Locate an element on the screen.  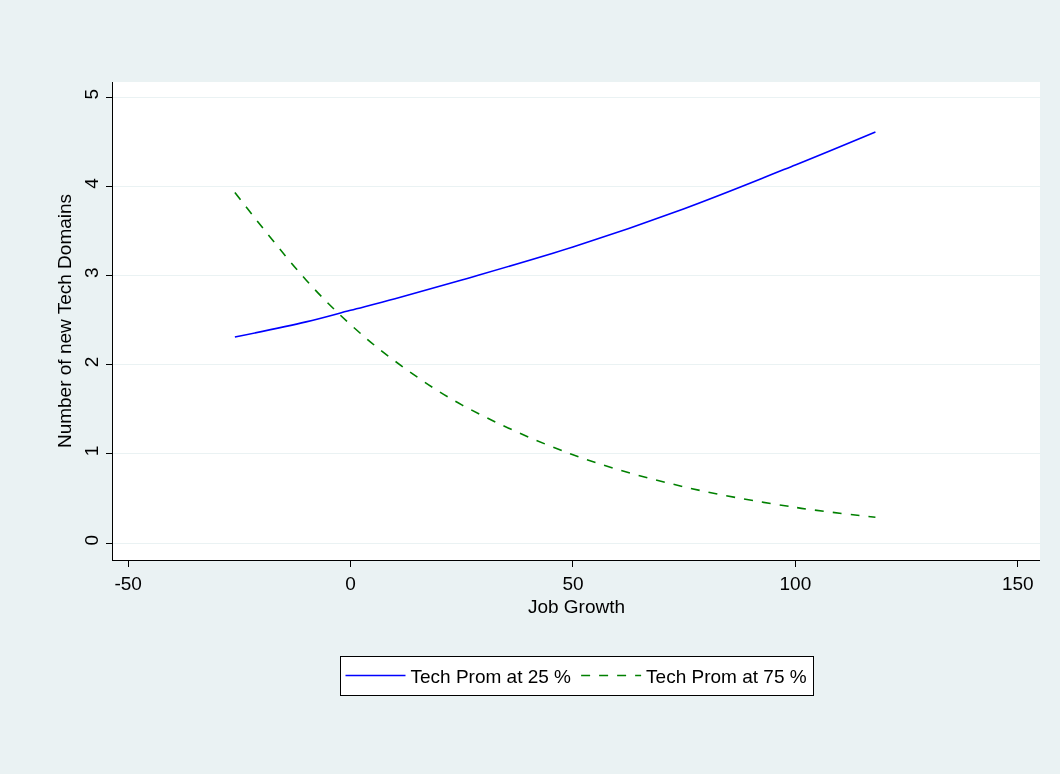
y-axis-title: Number of new Tech Domains is located at coordinates (65, 321).